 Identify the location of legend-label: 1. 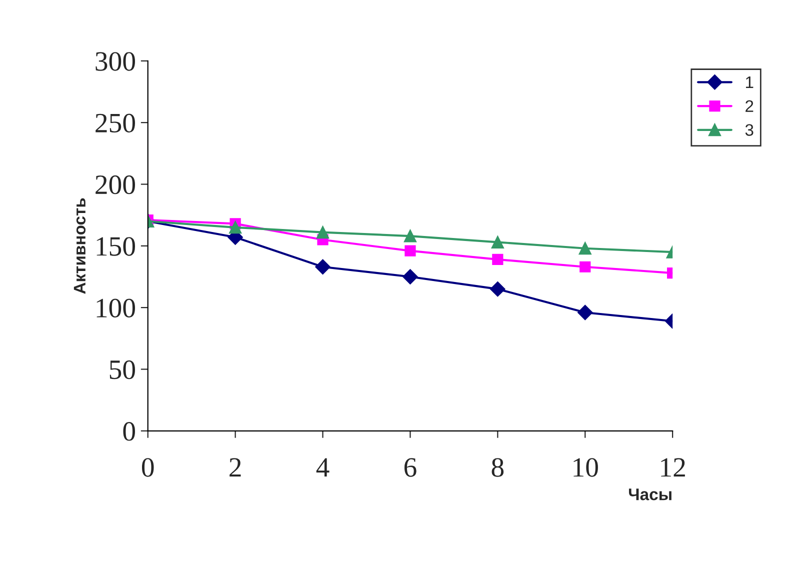
(750, 82).